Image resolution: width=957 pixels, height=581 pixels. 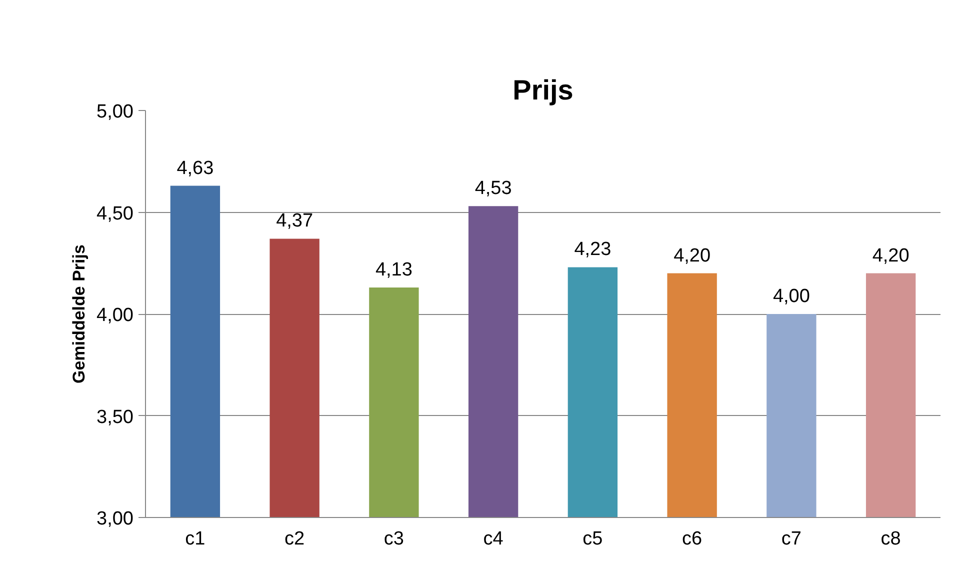 What do you see at coordinates (295, 221) in the screenshot?
I see `data-label: 4,37` at bounding box center [295, 221].